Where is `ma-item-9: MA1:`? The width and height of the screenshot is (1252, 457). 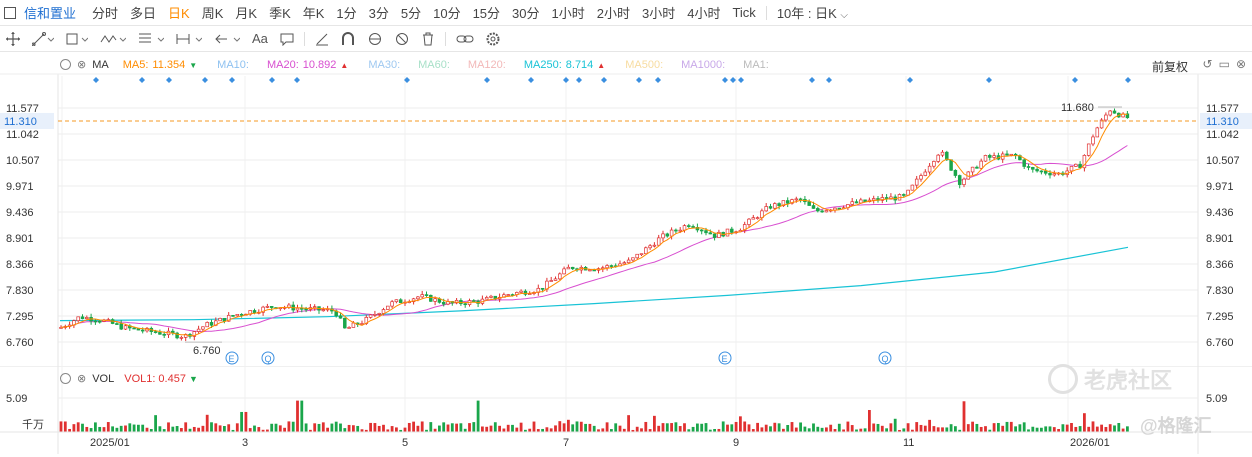 ma-item-9: MA1: is located at coordinates (758, 65).